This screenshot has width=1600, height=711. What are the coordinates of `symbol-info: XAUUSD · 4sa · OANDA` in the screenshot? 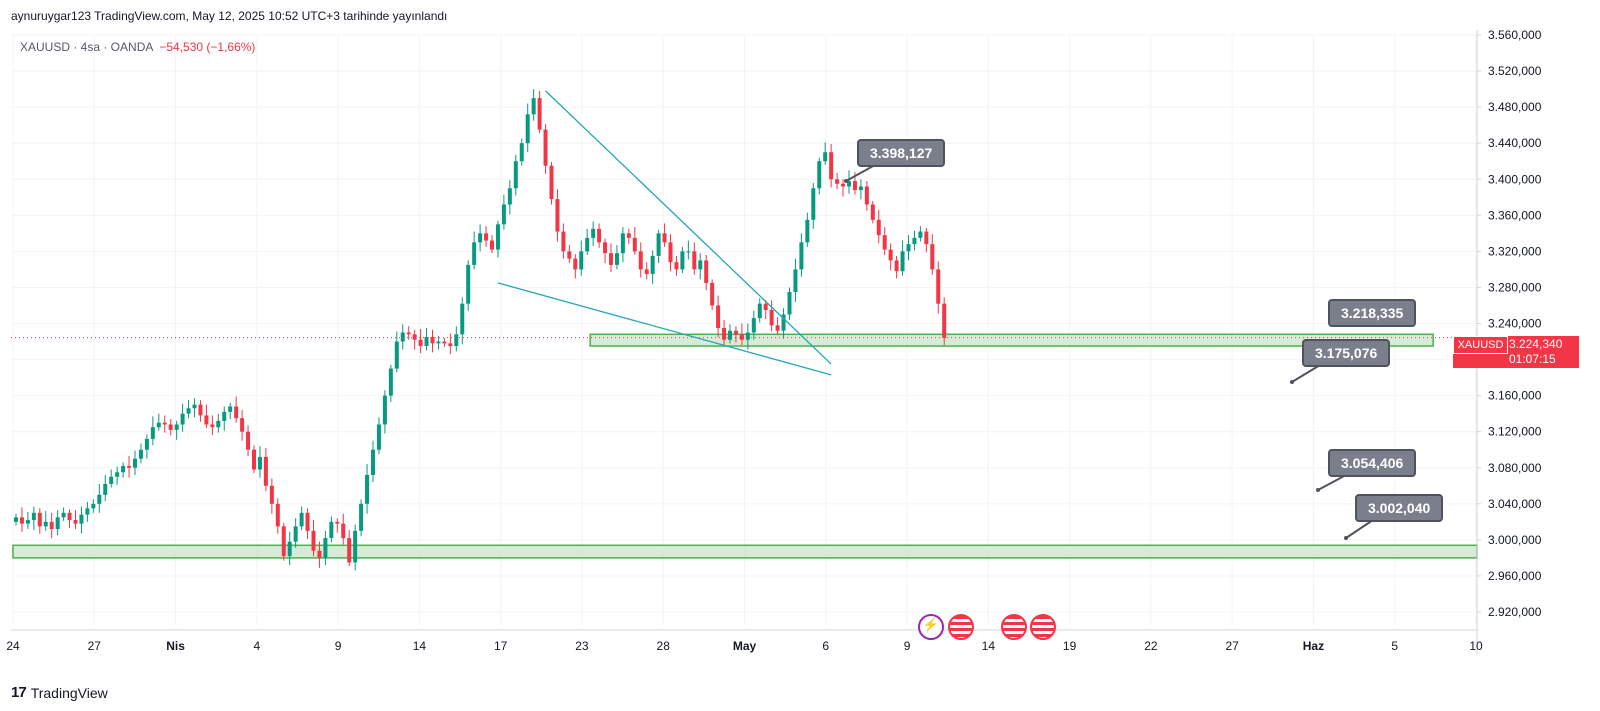 It's located at (87, 47).